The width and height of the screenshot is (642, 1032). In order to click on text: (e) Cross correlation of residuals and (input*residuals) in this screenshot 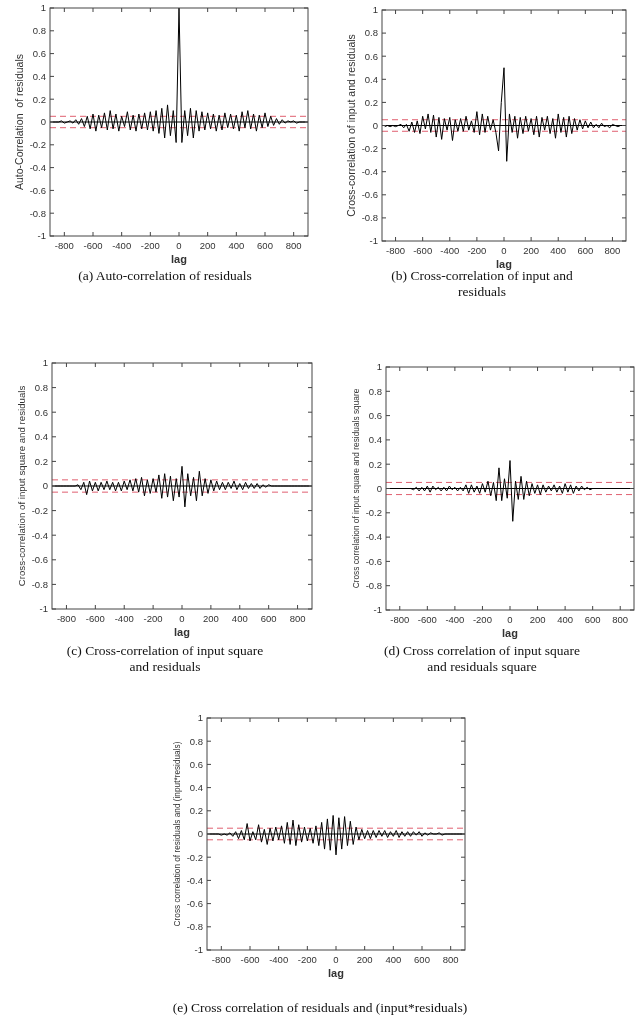, I will do `click(320, 1007)`.